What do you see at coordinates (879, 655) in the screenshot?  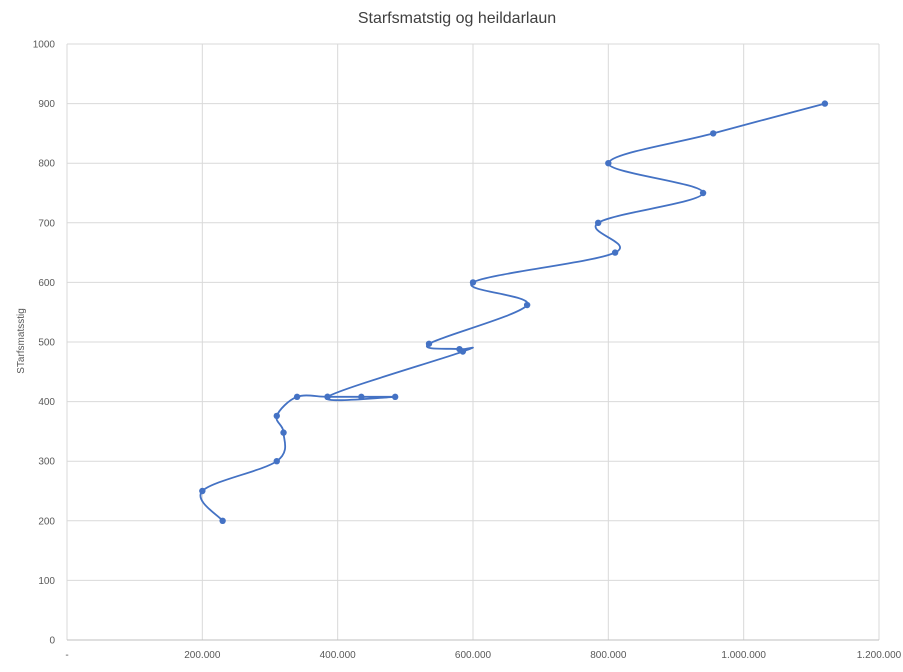 I see `x-tick-label: 1.200.000` at bounding box center [879, 655].